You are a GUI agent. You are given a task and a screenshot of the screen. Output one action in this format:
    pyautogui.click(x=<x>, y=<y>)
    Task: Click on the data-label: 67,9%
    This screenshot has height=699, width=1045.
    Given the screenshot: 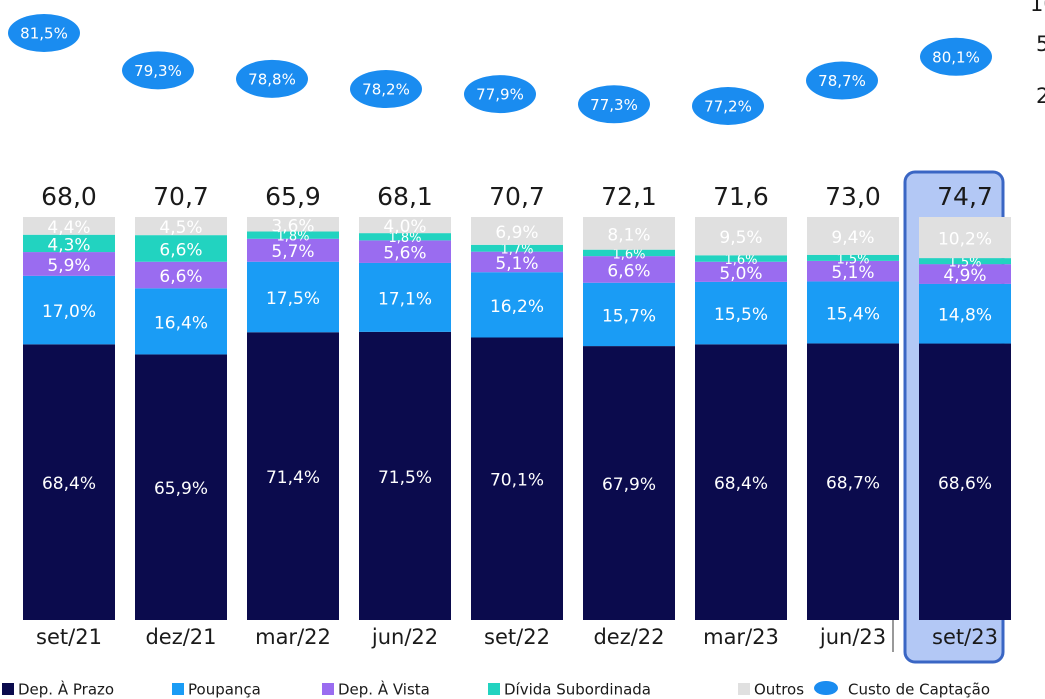 What is the action you would take?
    pyautogui.click(x=629, y=485)
    